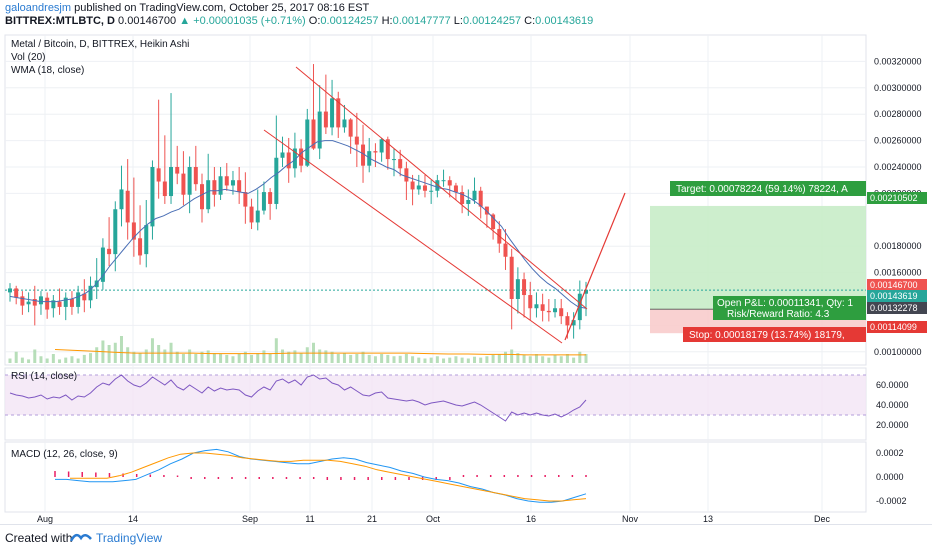 The image size is (932, 551). Describe the element at coordinates (898, 273) in the screenshot. I see `price-tick-label: 0.00160000` at that location.